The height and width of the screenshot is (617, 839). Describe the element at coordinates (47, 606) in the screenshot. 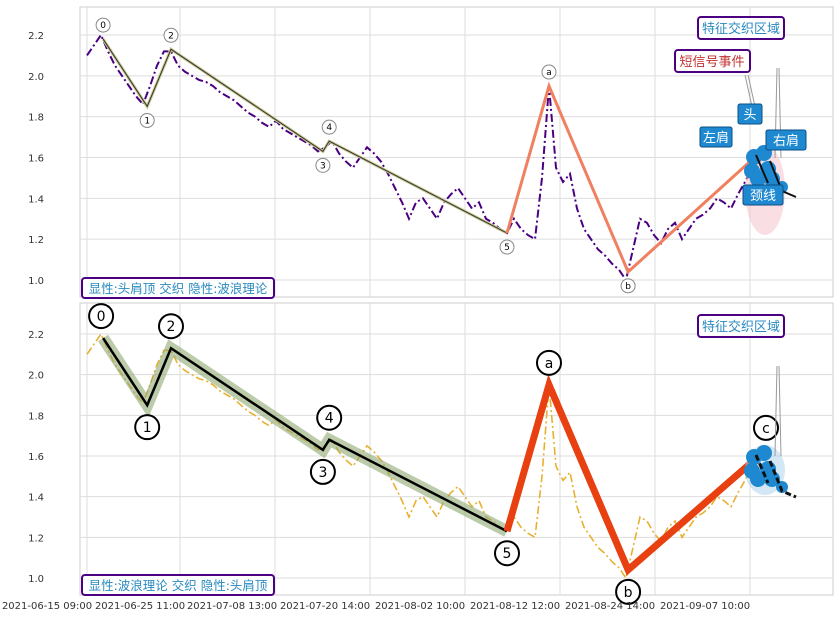

I see `x-tick-label: 2021-06-15 09:00` at that location.